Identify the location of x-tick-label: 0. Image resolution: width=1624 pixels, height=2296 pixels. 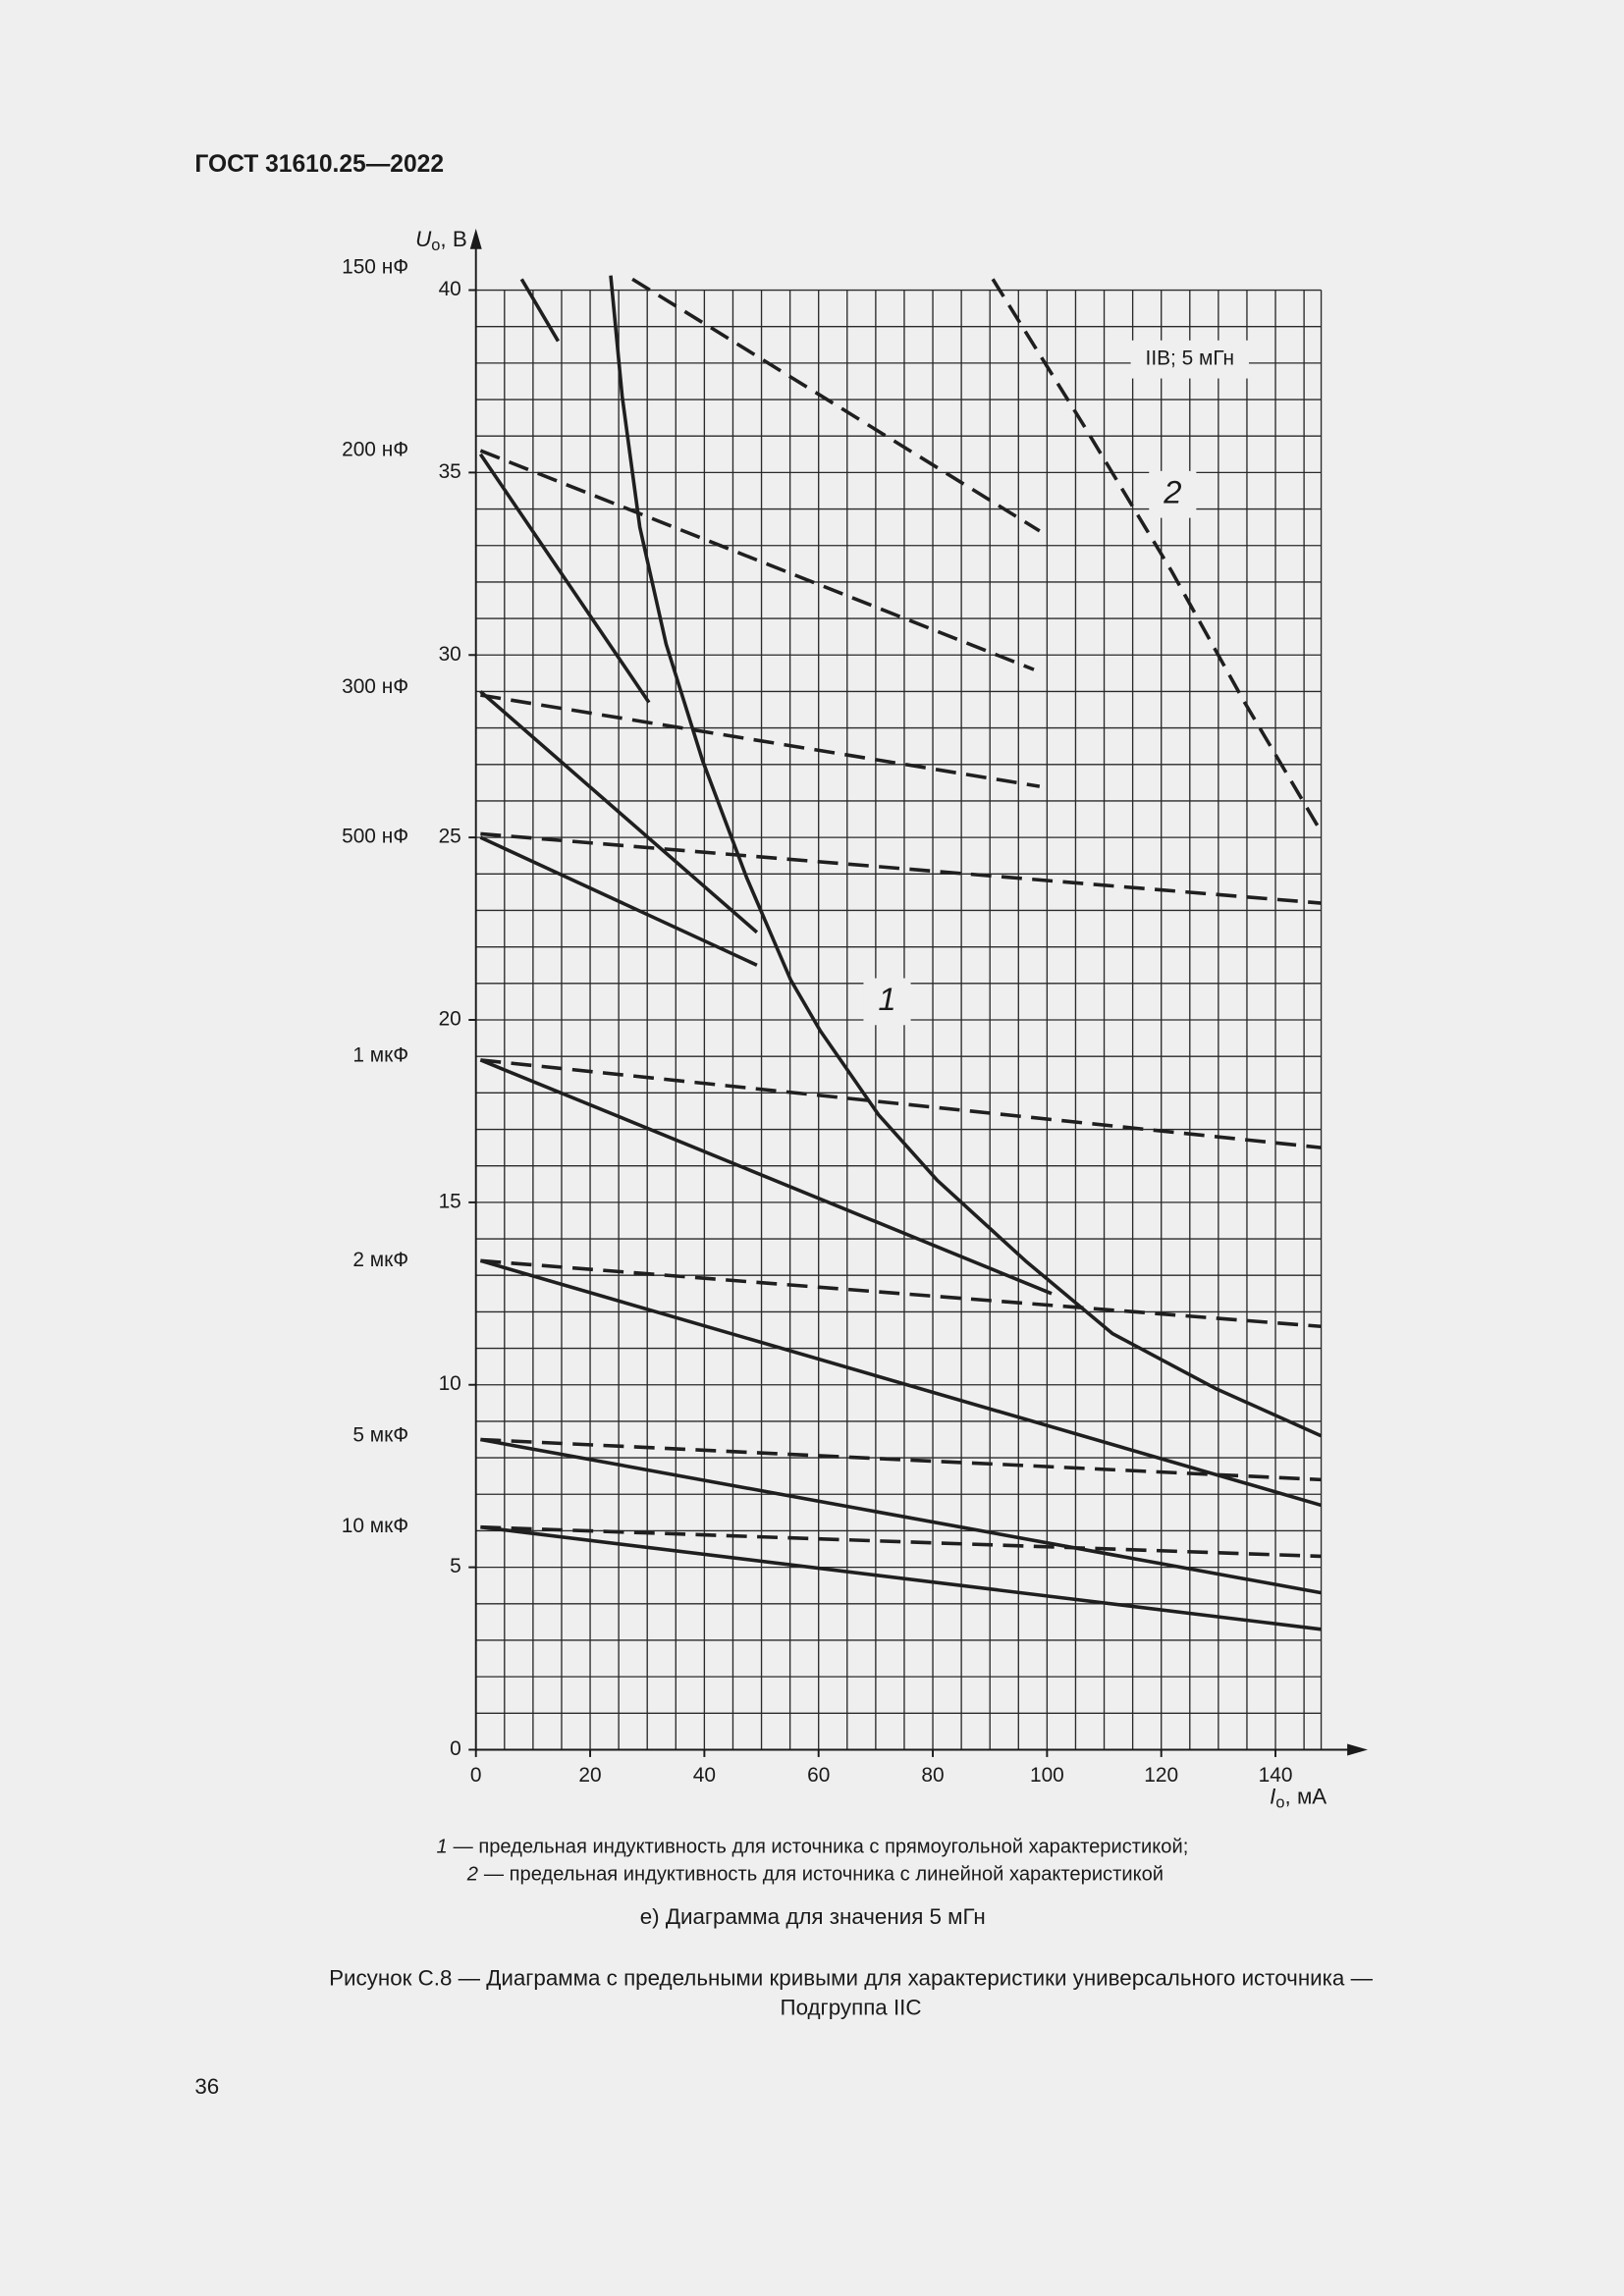
(476, 1775).